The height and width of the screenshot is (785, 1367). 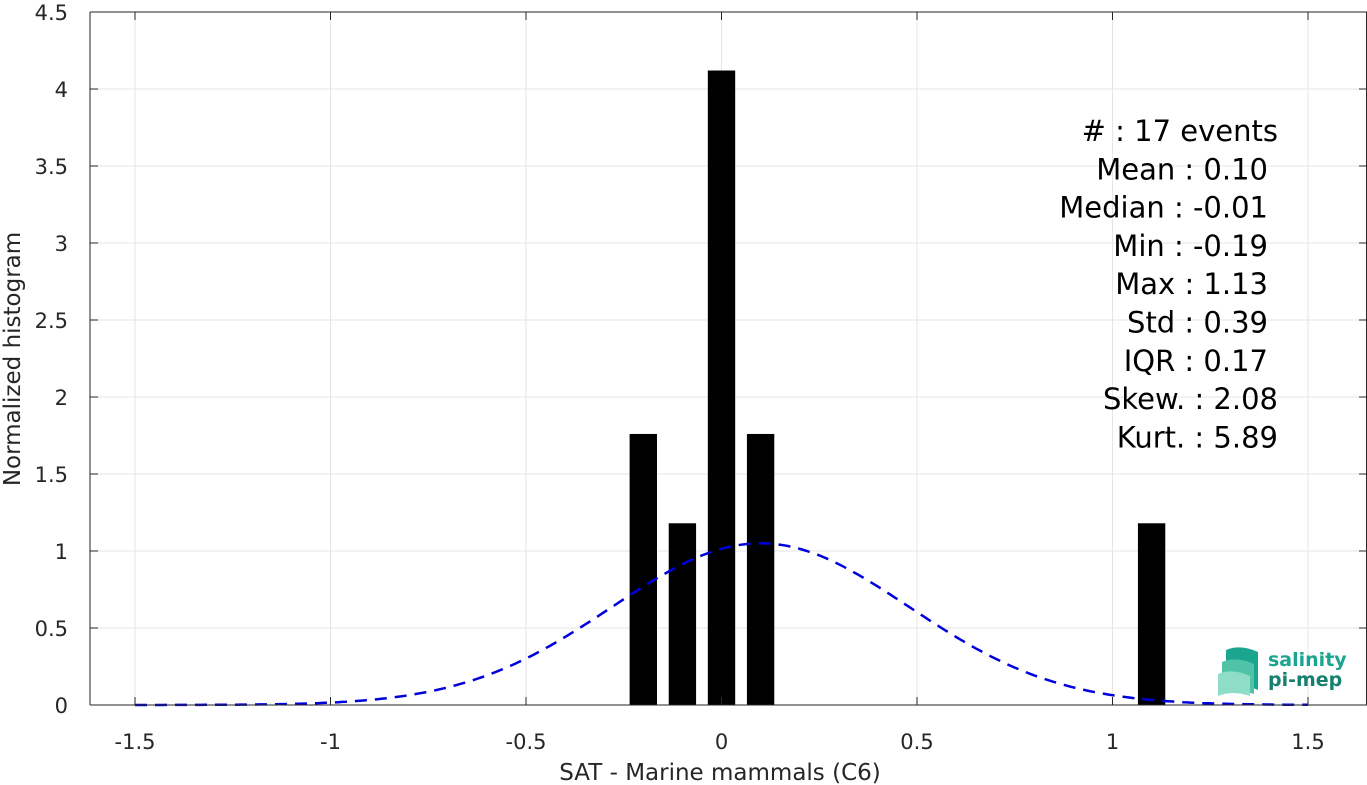 What do you see at coordinates (1307, 742) in the screenshot?
I see `x-tick-label: 1.5` at bounding box center [1307, 742].